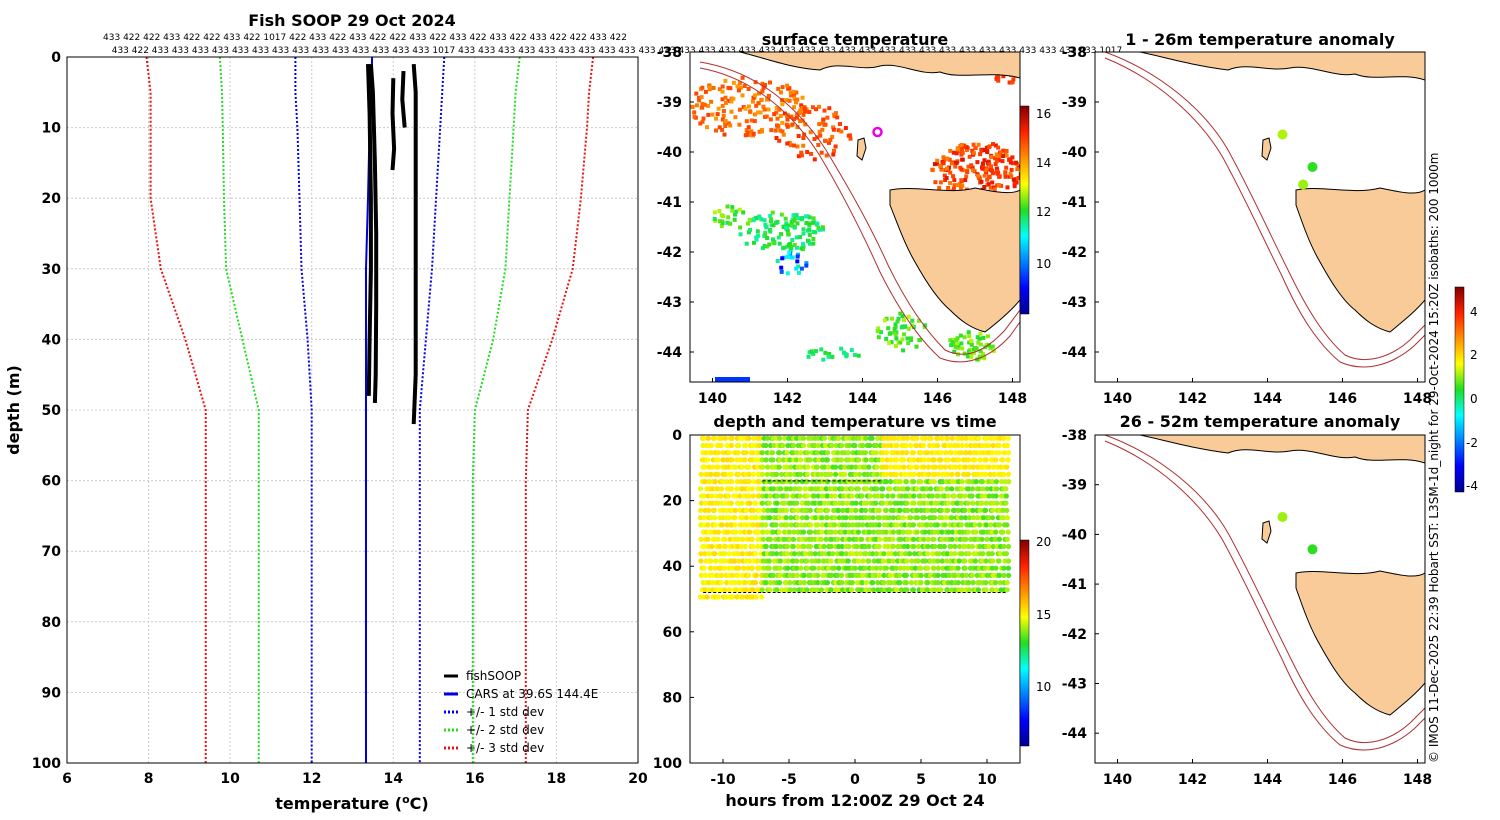 The height and width of the screenshot is (820, 1500). What do you see at coordinates (879, 65) in the screenshot?
I see `mainland-australia` at bounding box center [879, 65].